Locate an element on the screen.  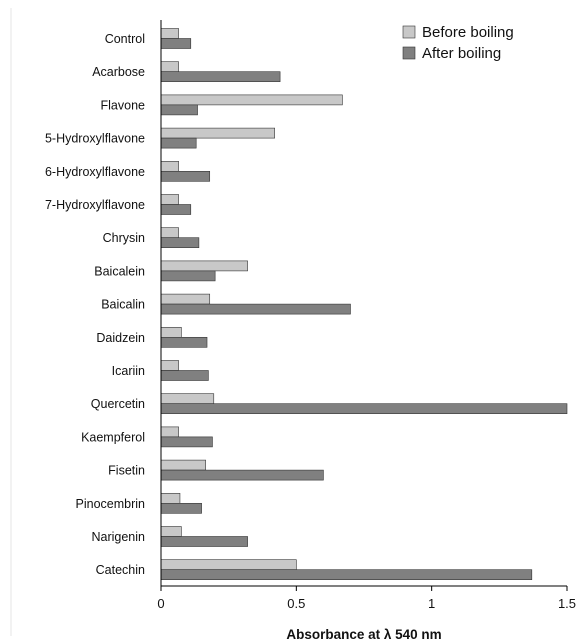
bar-control-before-boiling is located at coordinates (169, 33).